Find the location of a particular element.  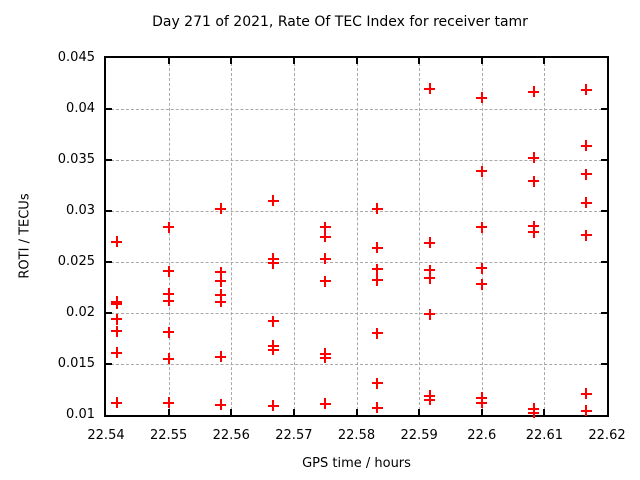

x-tick-label: 22.61 is located at coordinates (544, 435).